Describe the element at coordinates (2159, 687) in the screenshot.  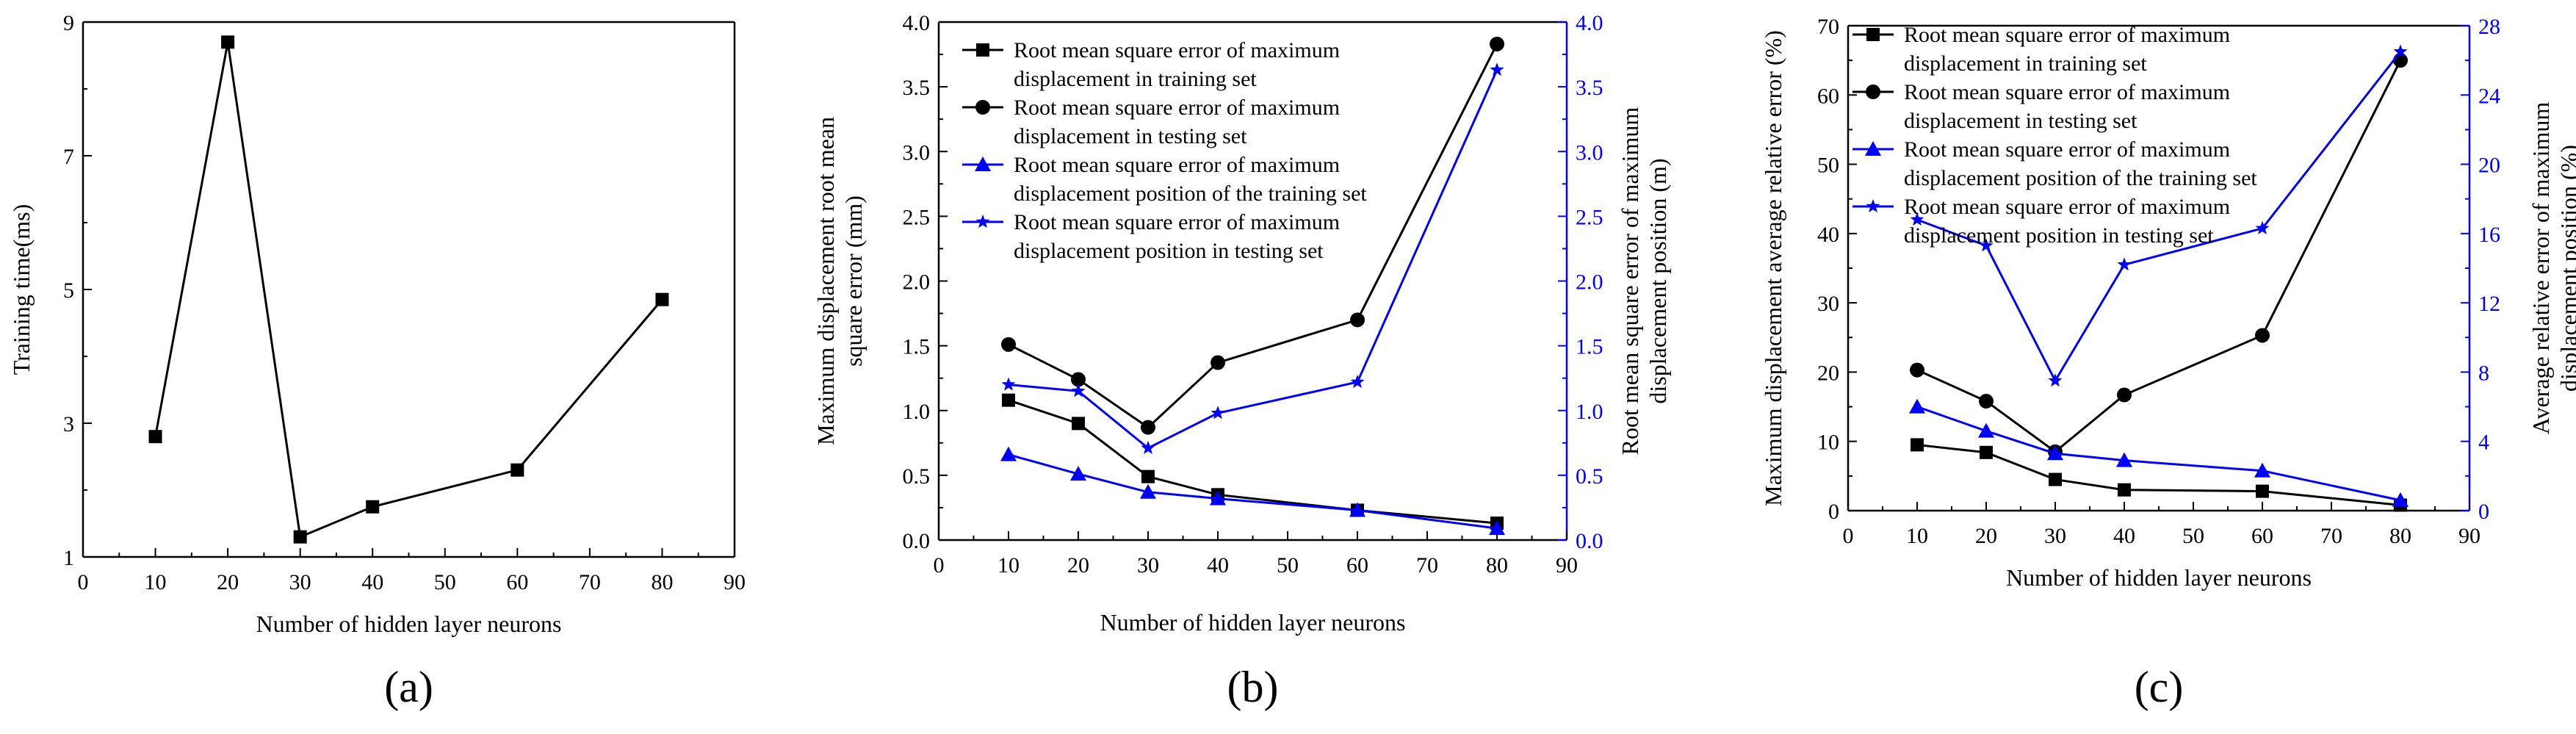
I see `panel-label: (c)` at that location.